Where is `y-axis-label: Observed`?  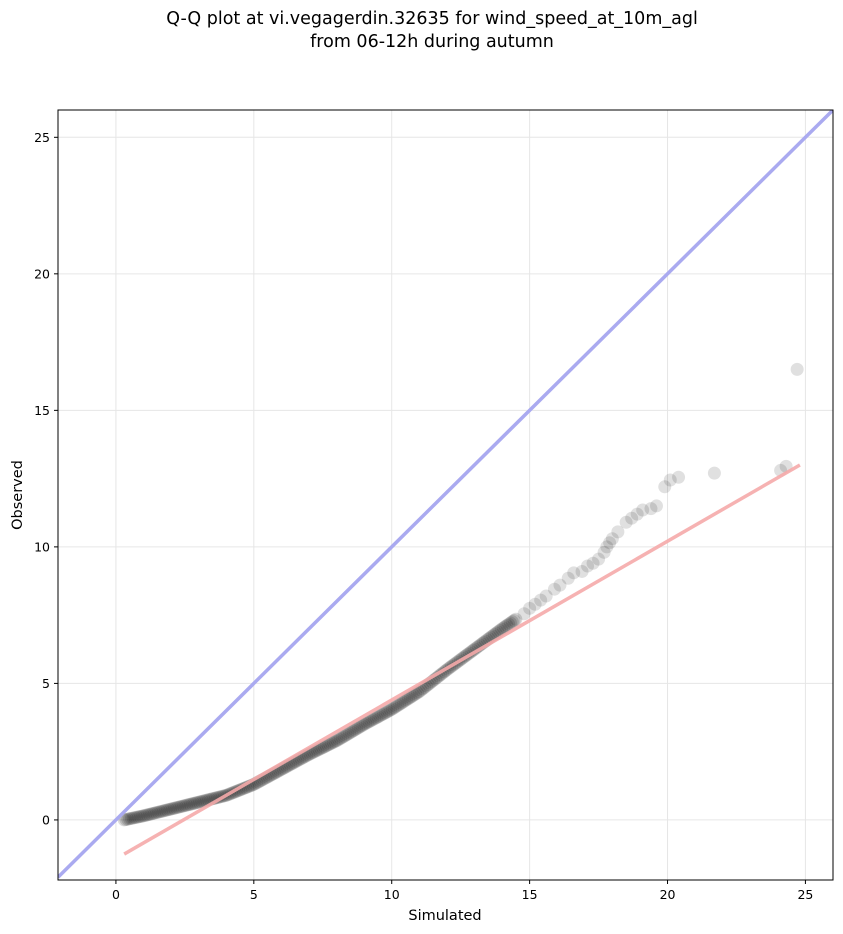
y-axis-label: Observed is located at coordinates (18, 495).